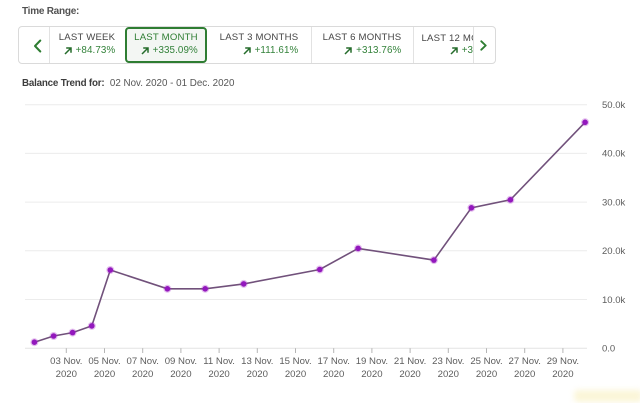 Image resolution: width=640 pixels, height=403 pixels. What do you see at coordinates (219, 361) in the screenshot?
I see `svg-text: 11 Nov.` at bounding box center [219, 361].